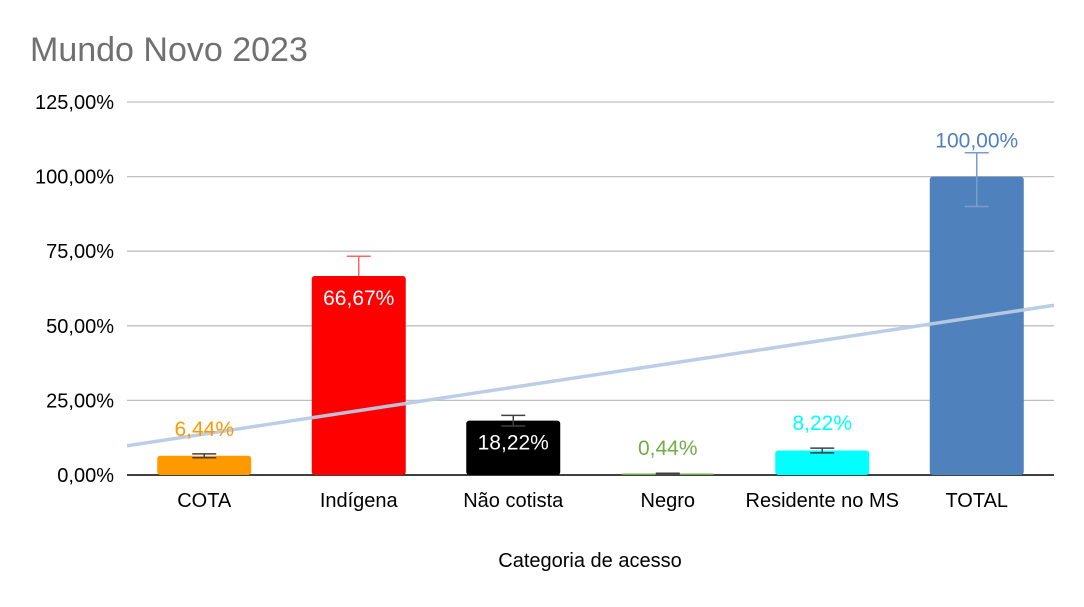  Describe the element at coordinates (80, 327) in the screenshot. I see `y-tick-label: 50,00%` at that location.